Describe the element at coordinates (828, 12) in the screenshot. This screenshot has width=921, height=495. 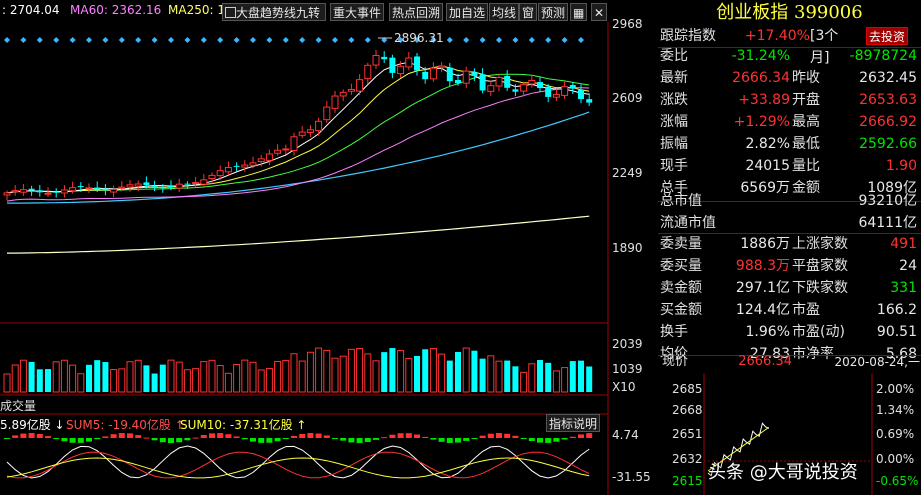
I see `index-code: 399006` at that location.